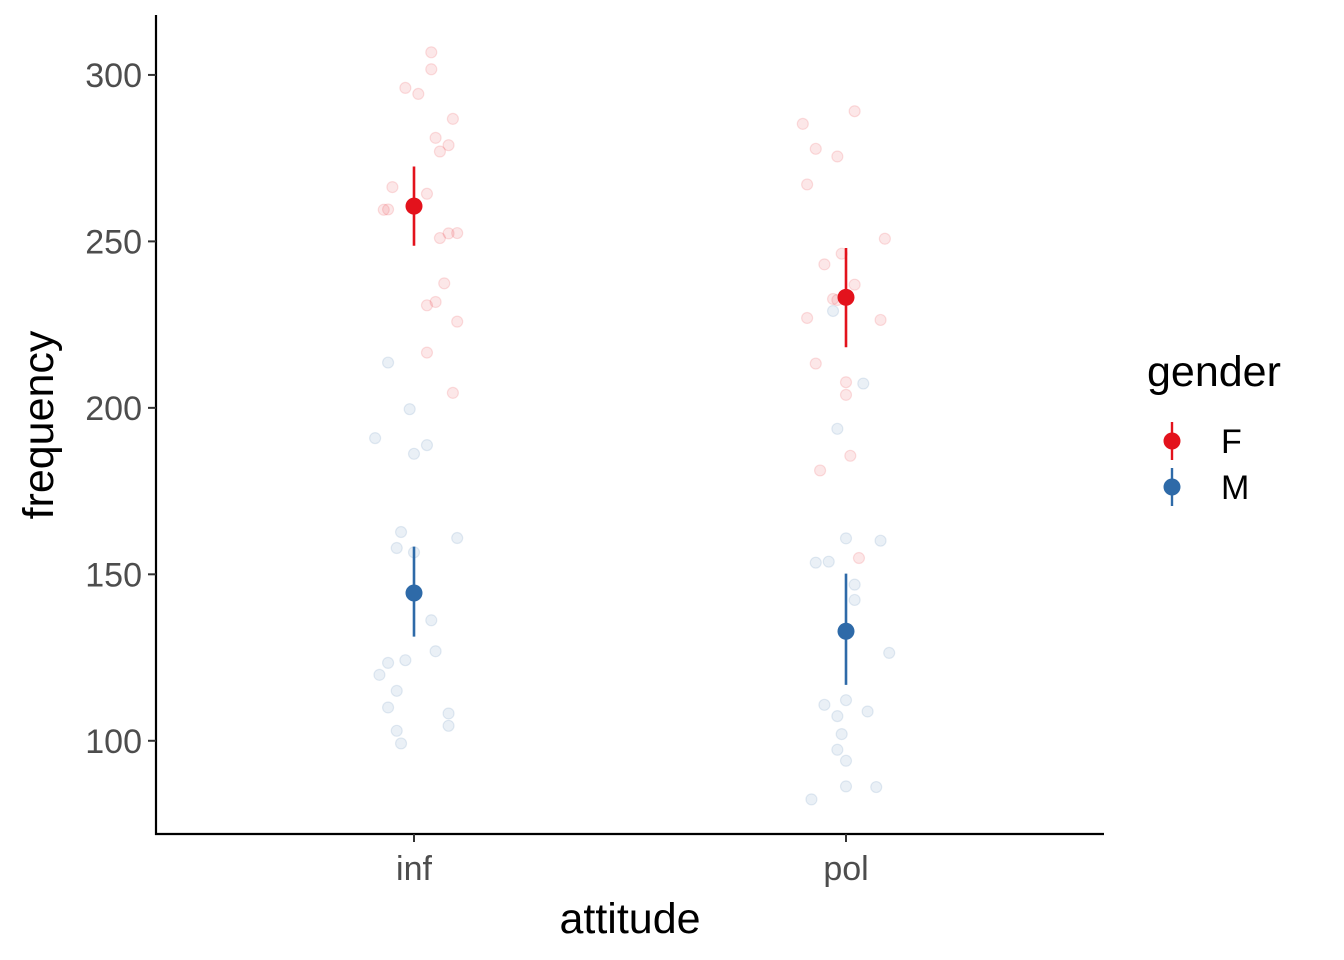  Describe the element at coordinates (113, 575) in the screenshot. I see `y-tick-label: 150` at that location.